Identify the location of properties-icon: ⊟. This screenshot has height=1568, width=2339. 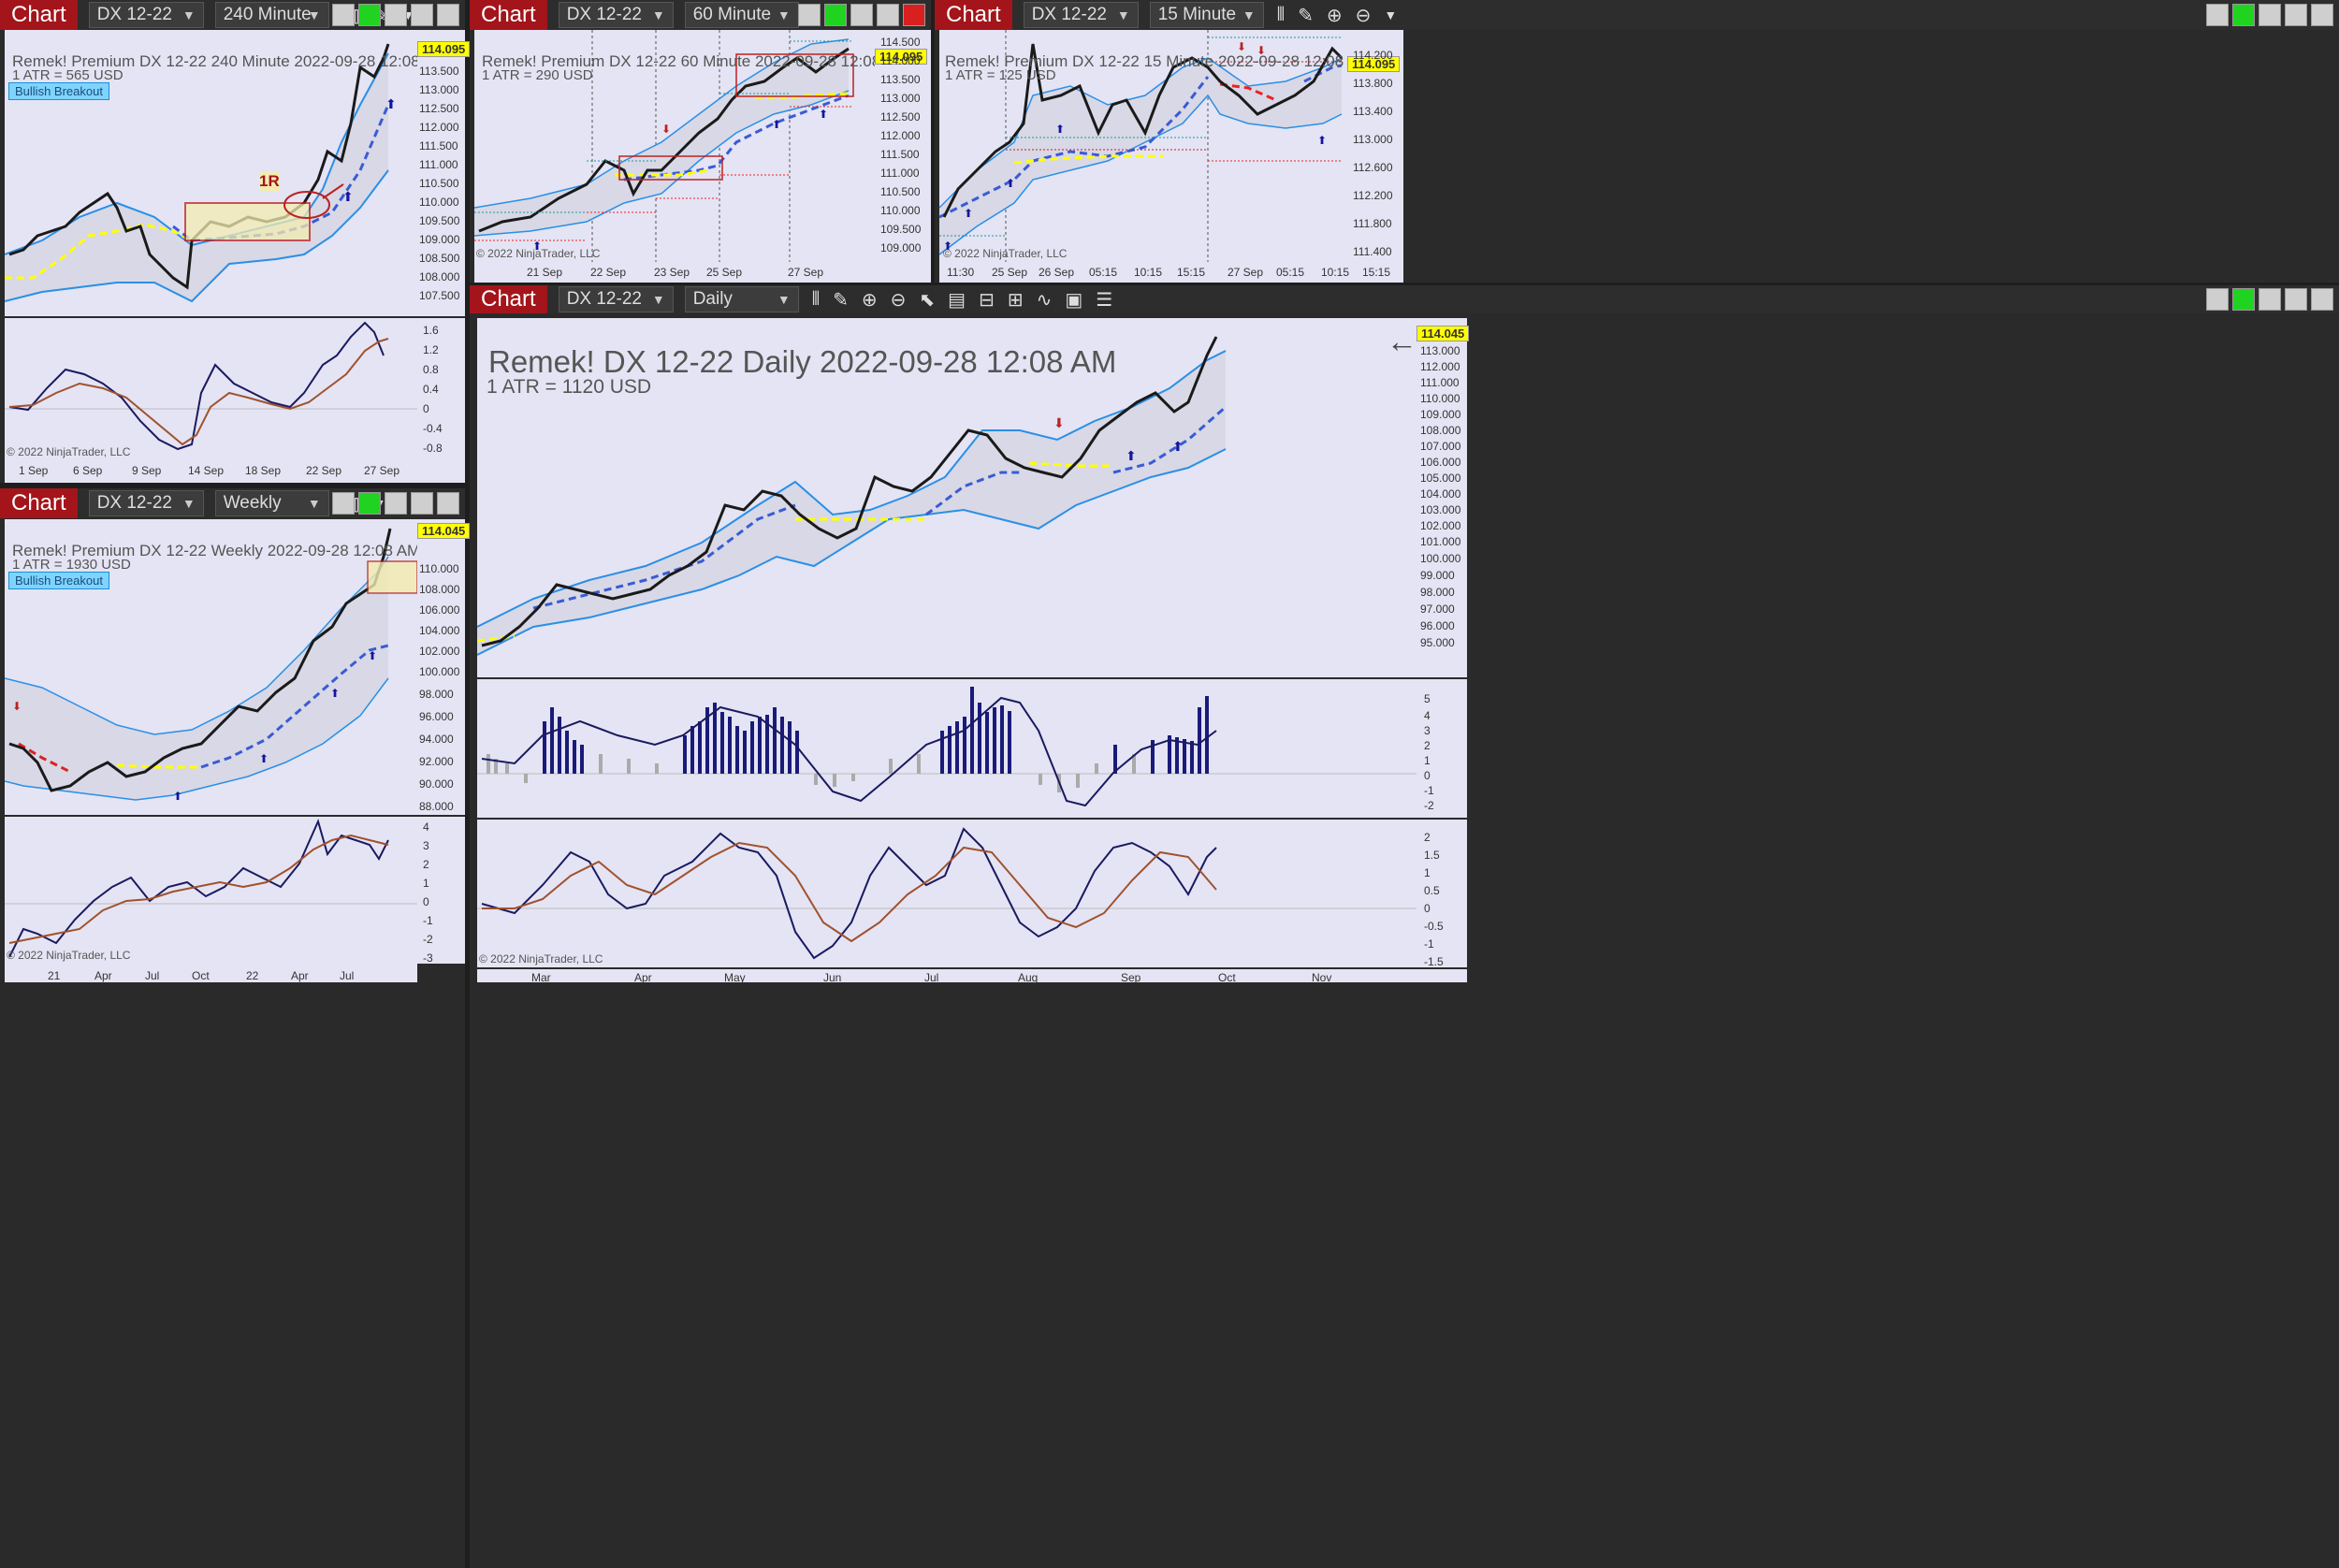
(987, 300).